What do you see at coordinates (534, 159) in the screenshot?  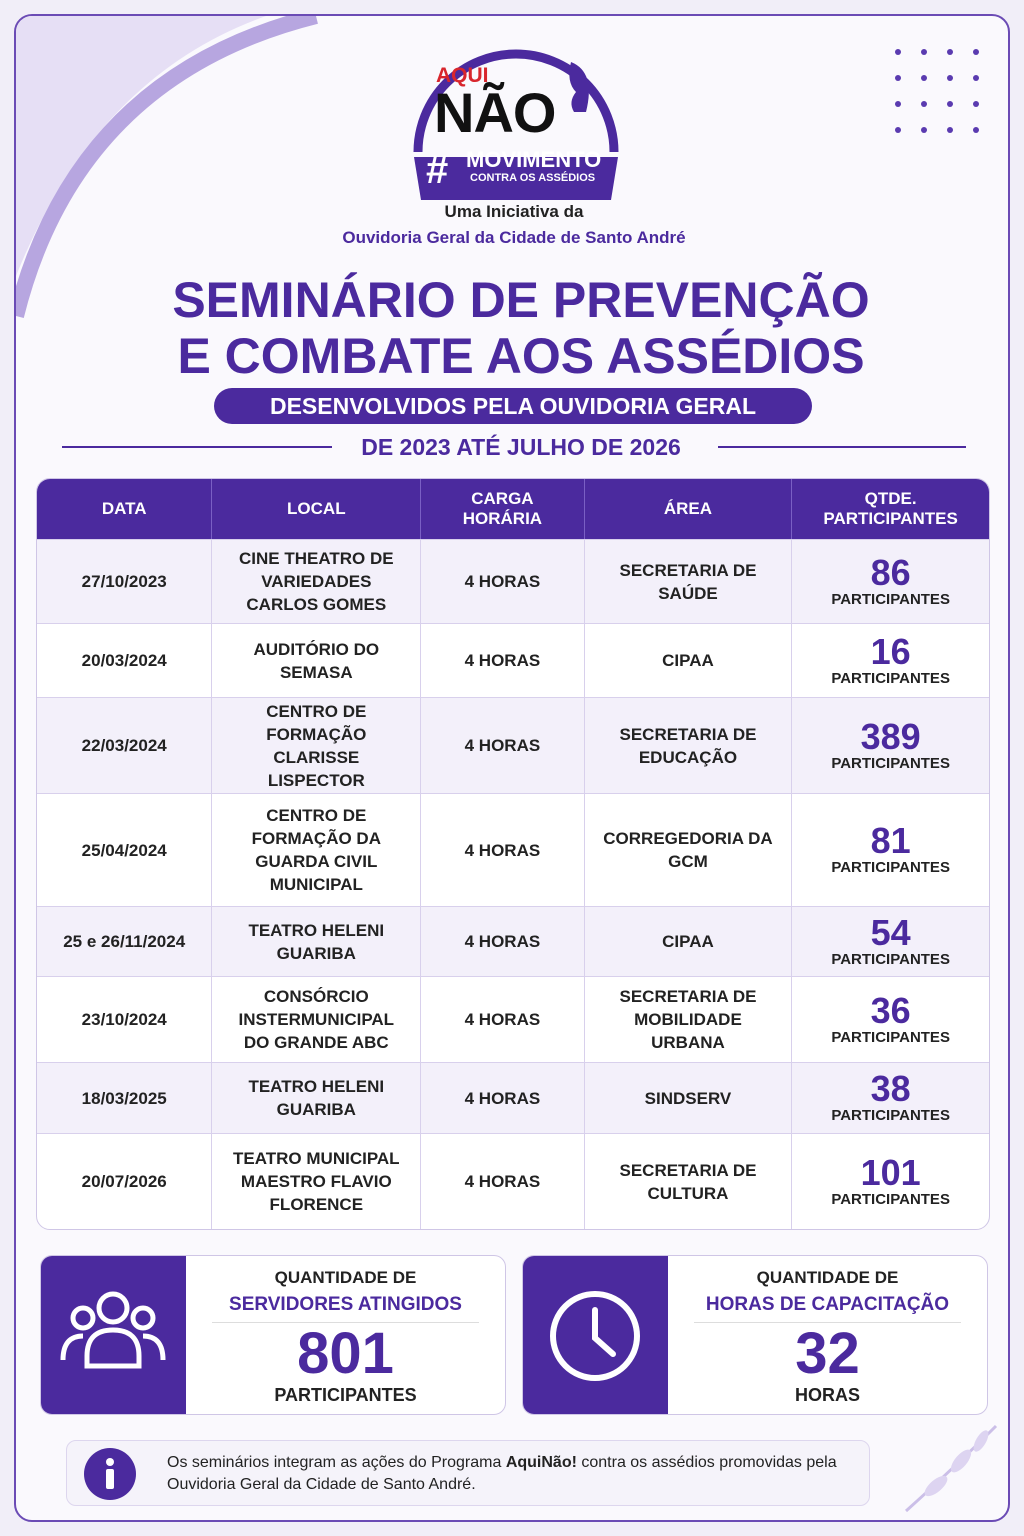 I see `logo-movimento: MOVIMENTO` at bounding box center [534, 159].